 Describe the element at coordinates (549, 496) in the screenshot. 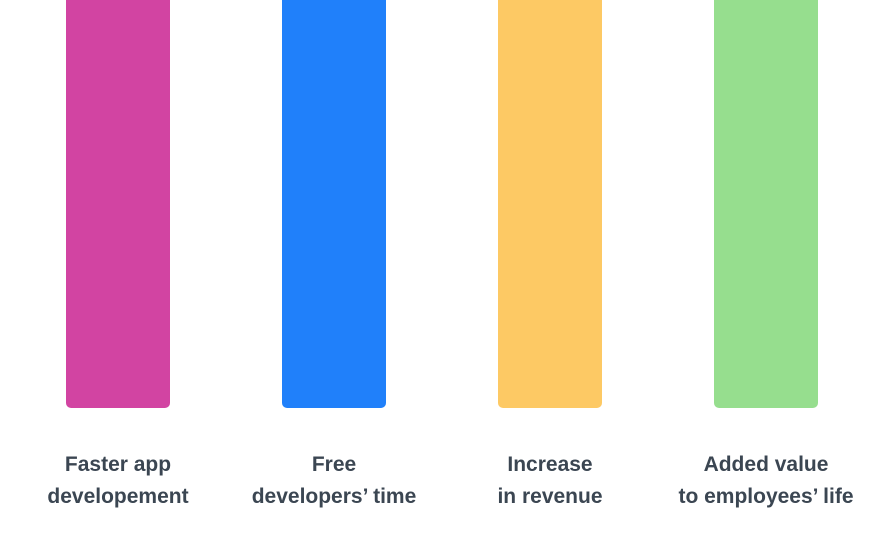

I see `category-label-3-line-2: in revenue` at that location.